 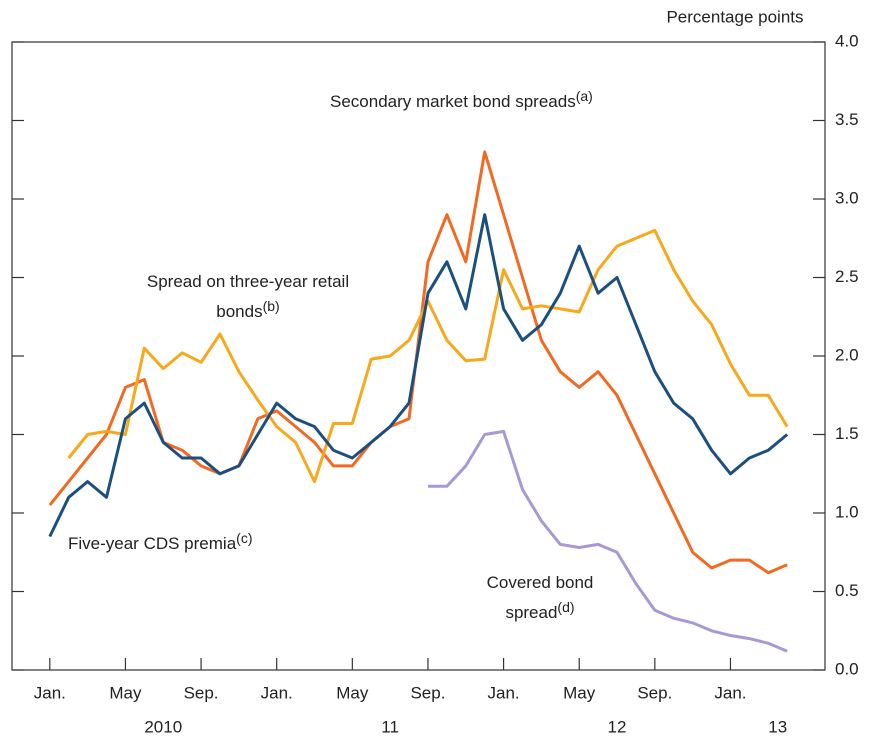 What do you see at coordinates (152, 543) in the screenshot?
I see `series-label-text: Five-year CDS premia` at bounding box center [152, 543].